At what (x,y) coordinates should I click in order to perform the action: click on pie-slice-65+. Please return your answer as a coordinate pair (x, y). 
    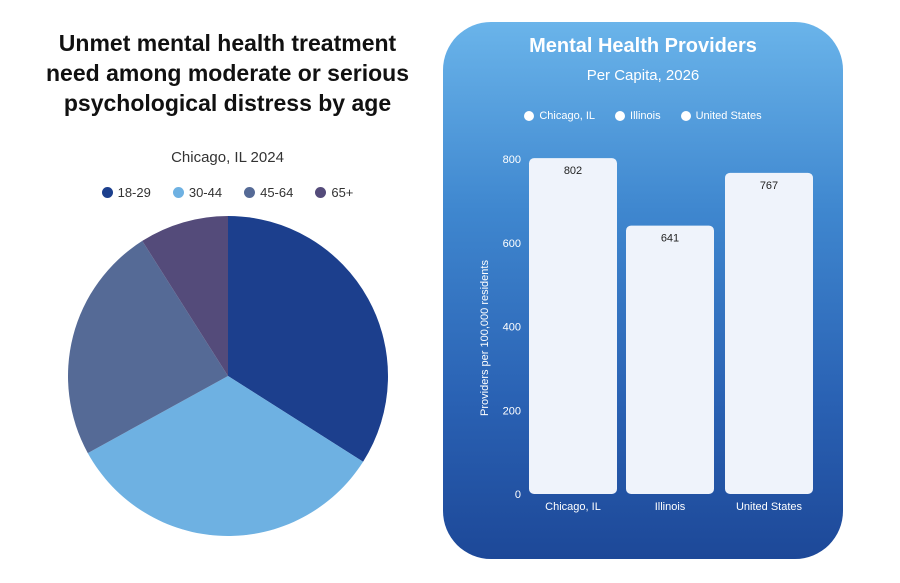
    Looking at the image, I should click on (185, 296).